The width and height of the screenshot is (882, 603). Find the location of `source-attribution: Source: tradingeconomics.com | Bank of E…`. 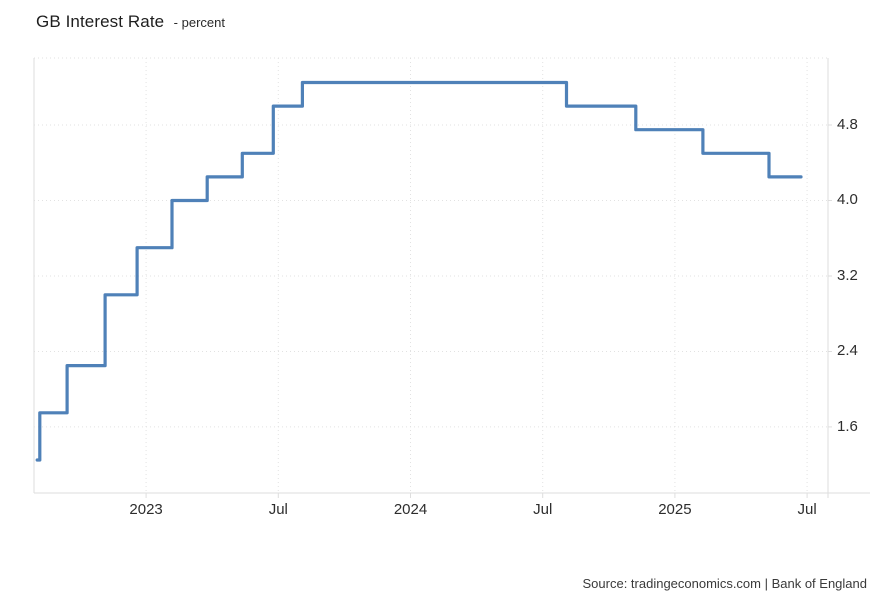

source-attribution: Source: tradingeconomics.com | Bank of E… is located at coordinates (724, 583).